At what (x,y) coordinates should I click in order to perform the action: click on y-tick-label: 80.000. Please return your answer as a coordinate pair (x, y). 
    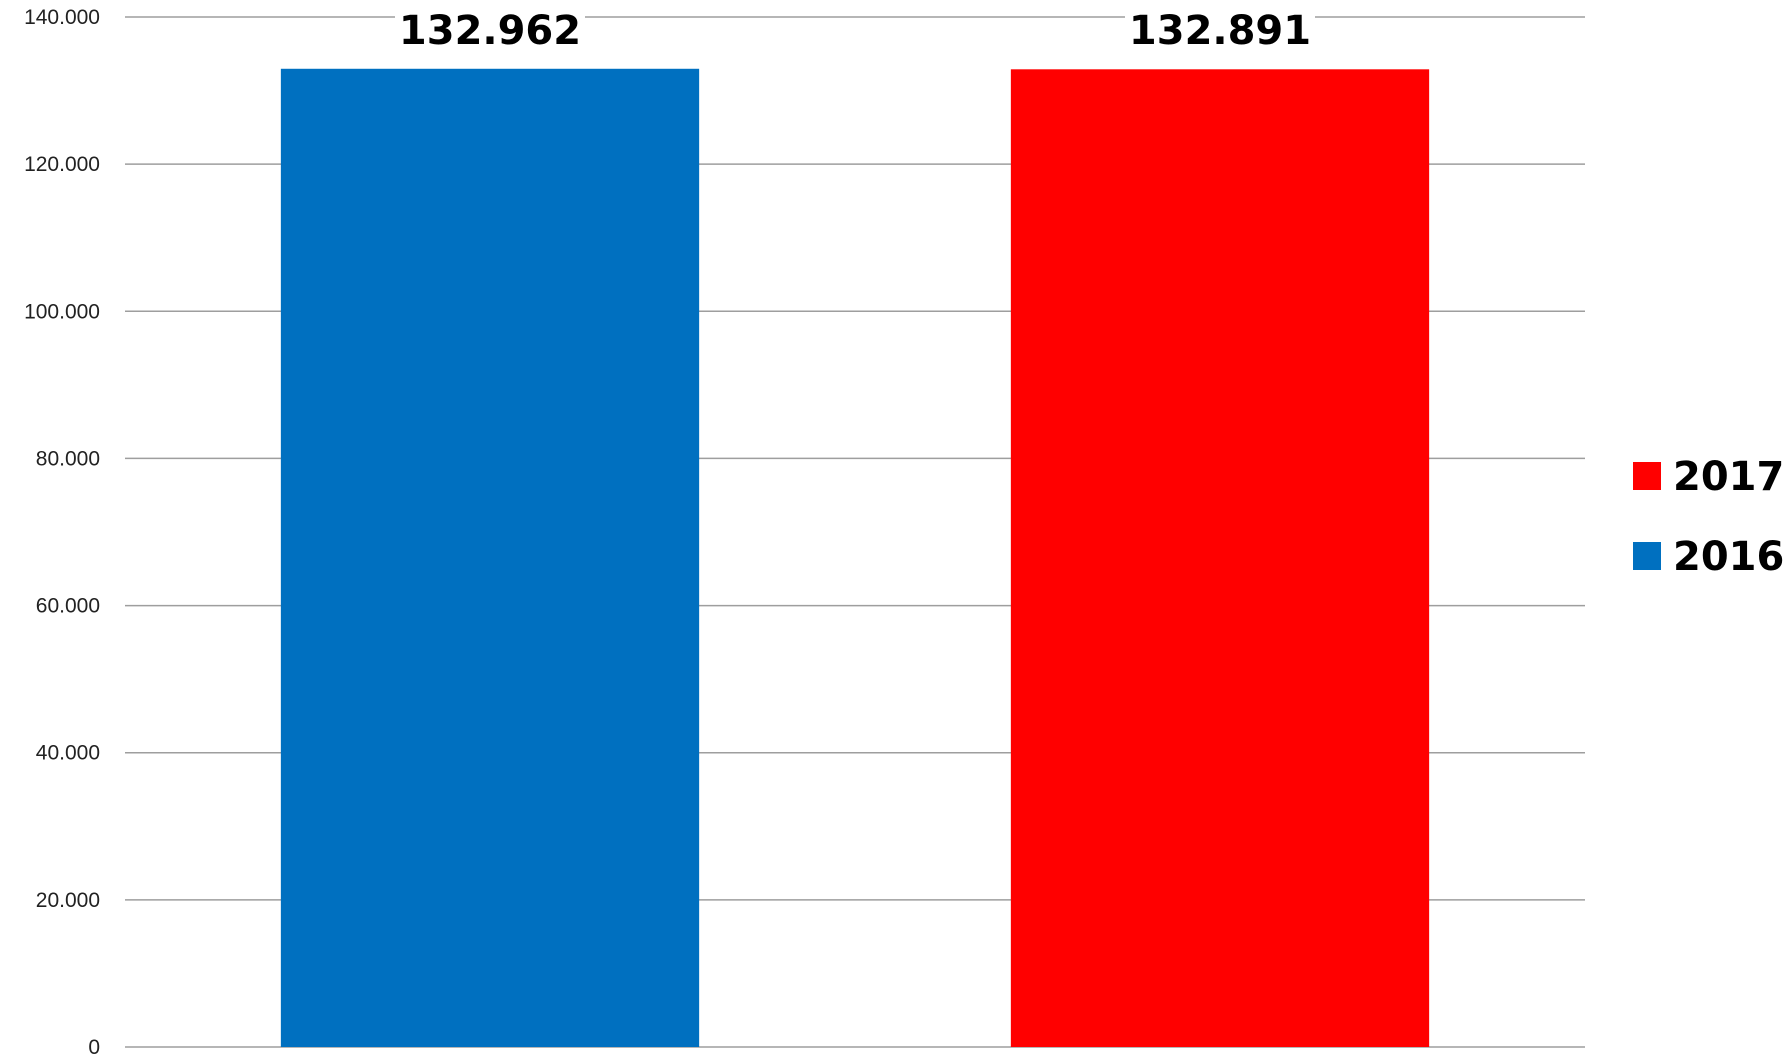
    Looking at the image, I should click on (68, 458).